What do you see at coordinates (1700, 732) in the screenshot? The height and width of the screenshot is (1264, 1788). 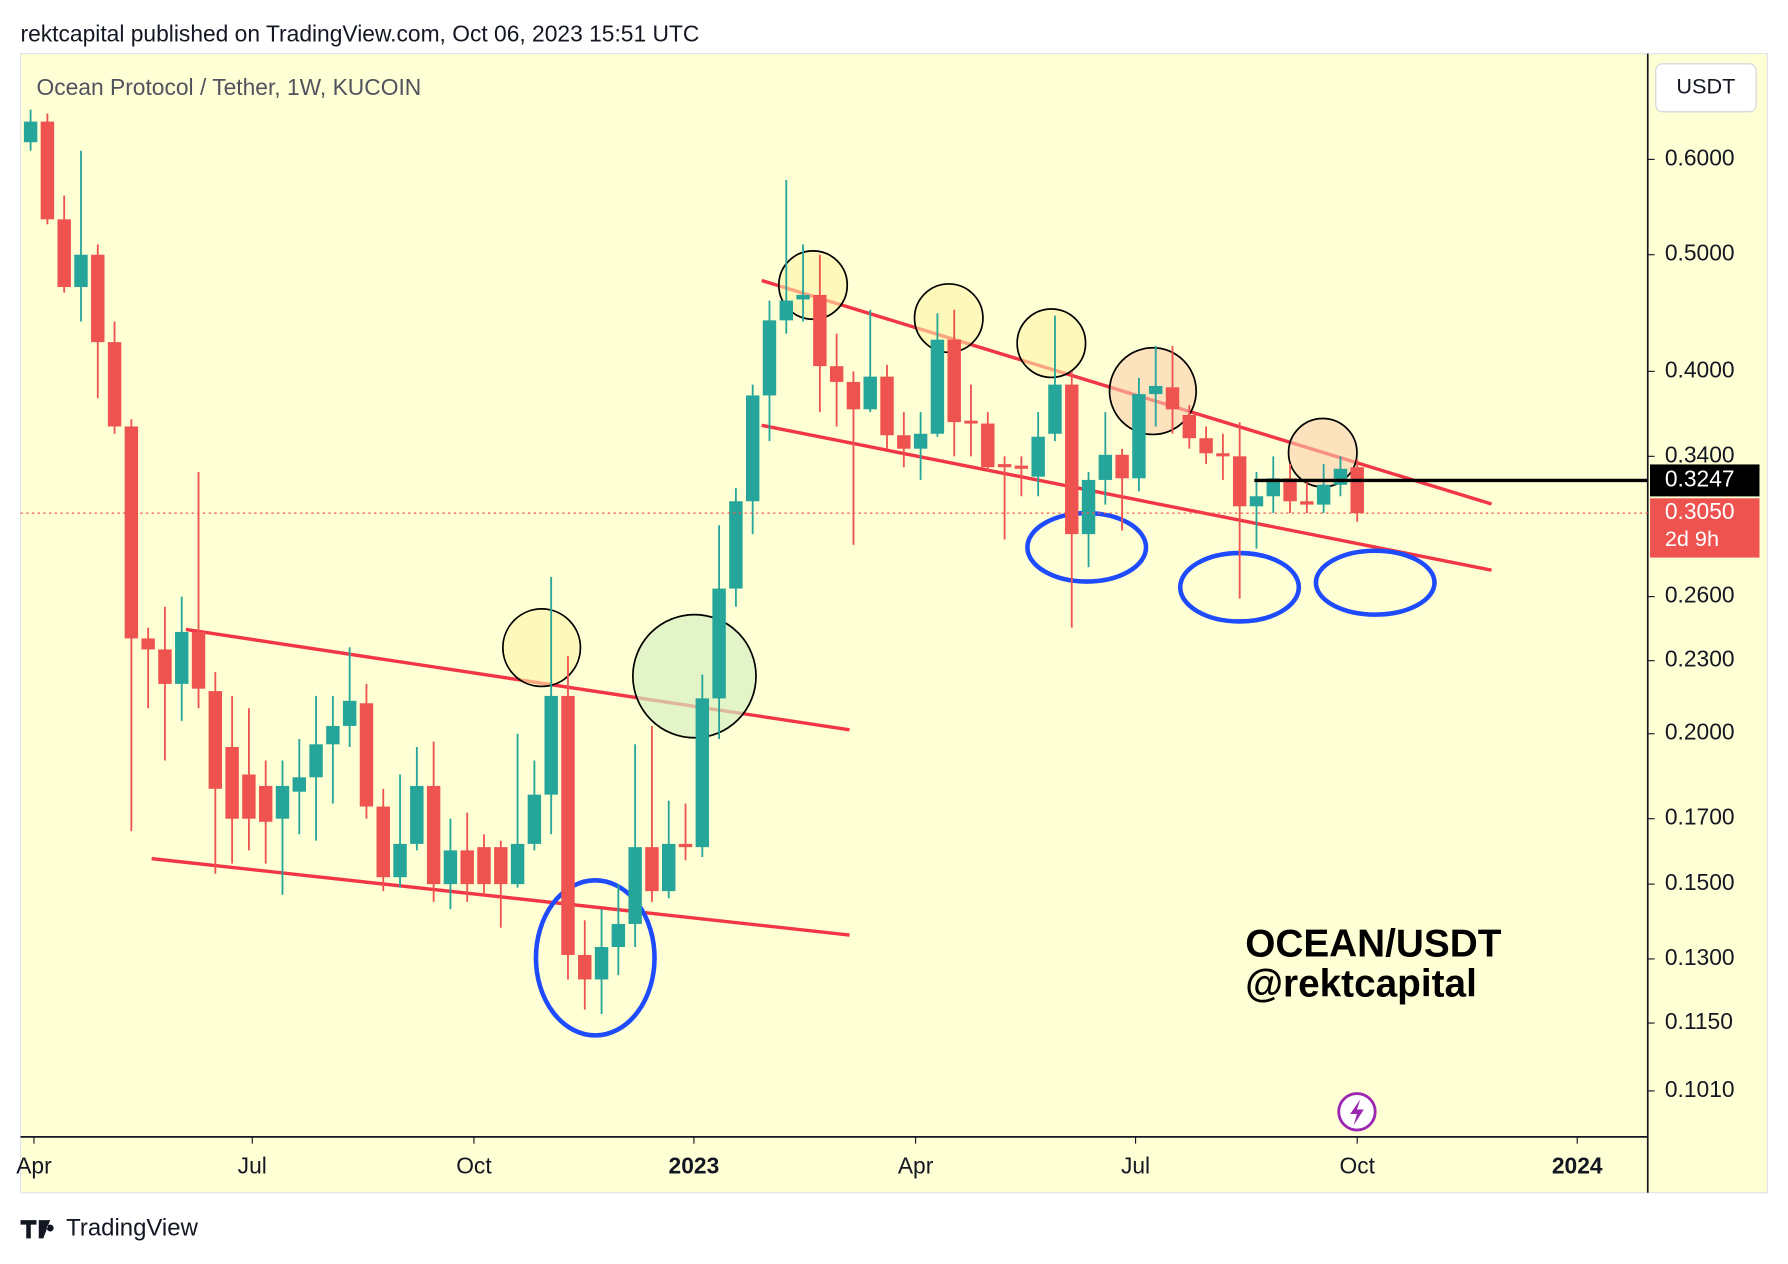 I see `y-tick-label: 0.2000` at bounding box center [1700, 732].